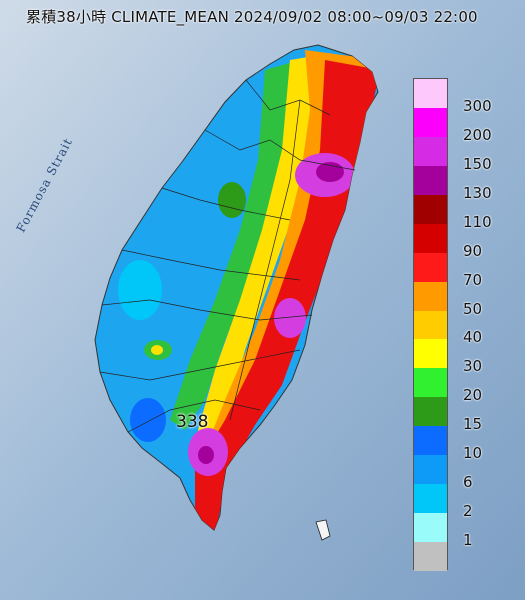 This screenshot has height=600, width=525. I want to click on rain-zone-purple-core, so click(330, 172).